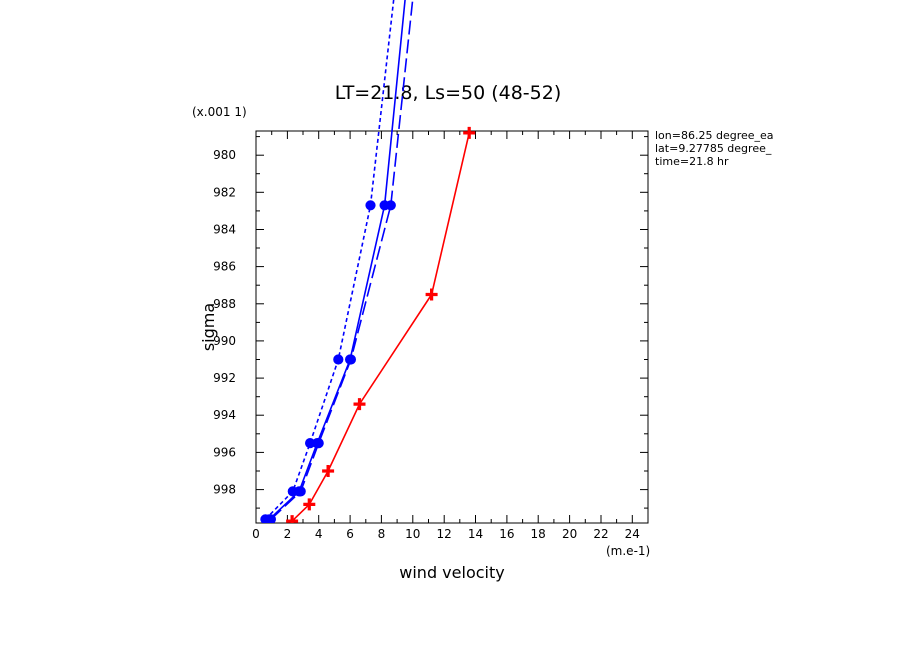 This screenshot has height=654, width=904. What do you see at coordinates (256, 534) in the screenshot?
I see `x-tick-label: 0` at bounding box center [256, 534].